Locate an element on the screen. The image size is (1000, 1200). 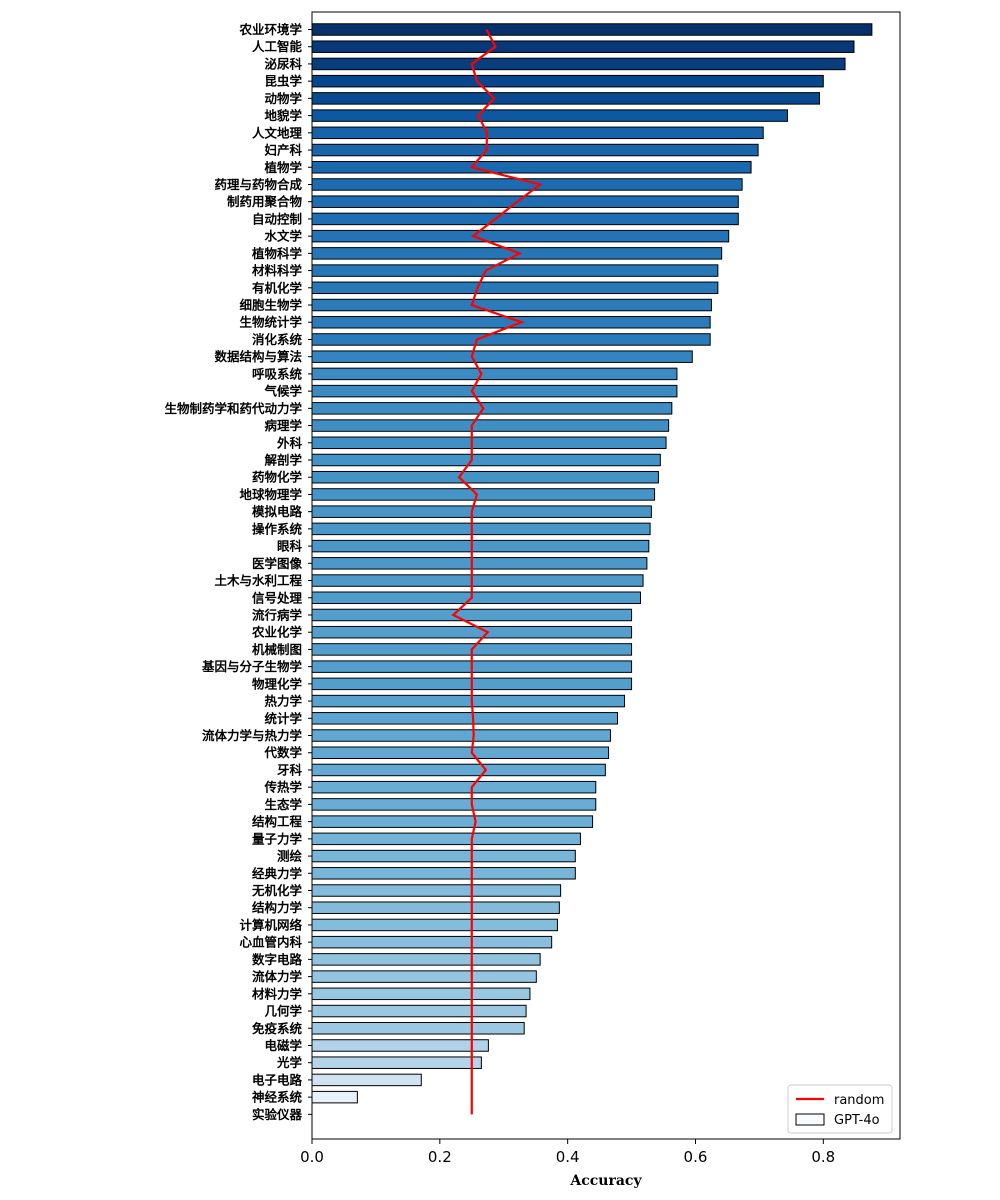
category-label: 光学 is located at coordinates (289, 1062).